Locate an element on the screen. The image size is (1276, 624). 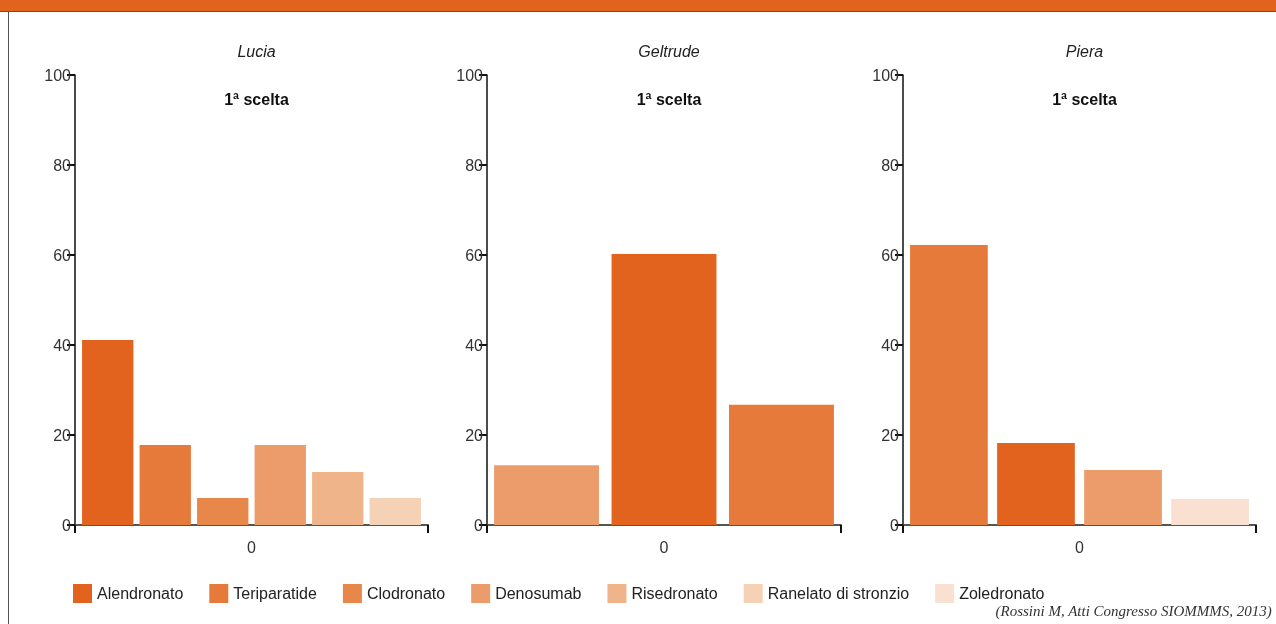
legend-label: Risedronato is located at coordinates (674, 593).